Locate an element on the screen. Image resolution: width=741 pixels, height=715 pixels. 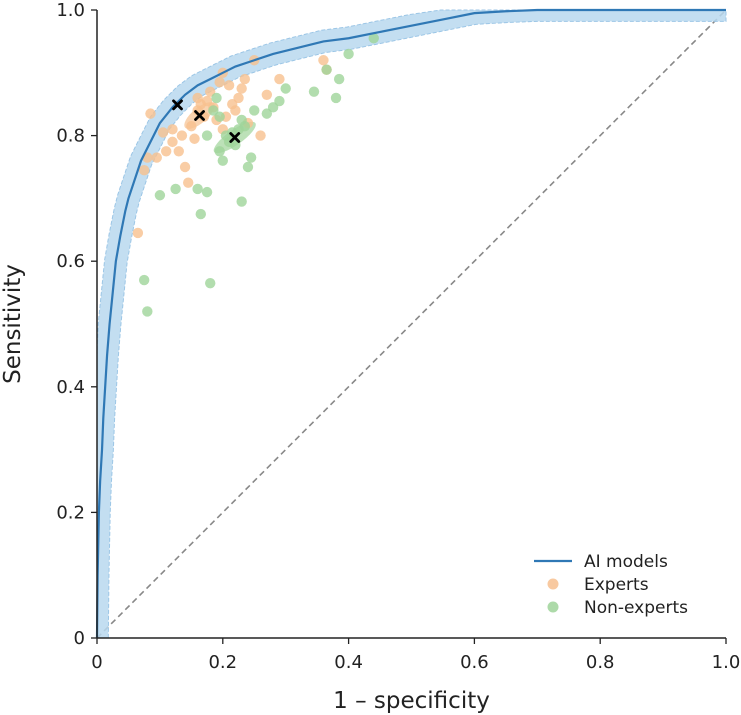
x-tick-label: 0.6 is located at coordinates (474, 662).